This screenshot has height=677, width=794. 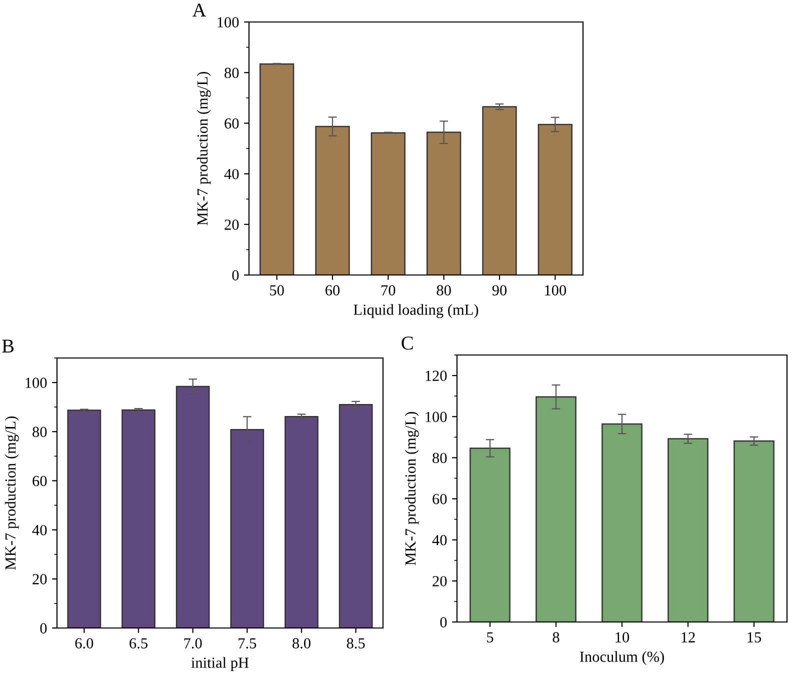 What do you see at coordinates (389, 290) in the screenshot?
I see `x-tick-label: 70` at bounding box center [389, 290].